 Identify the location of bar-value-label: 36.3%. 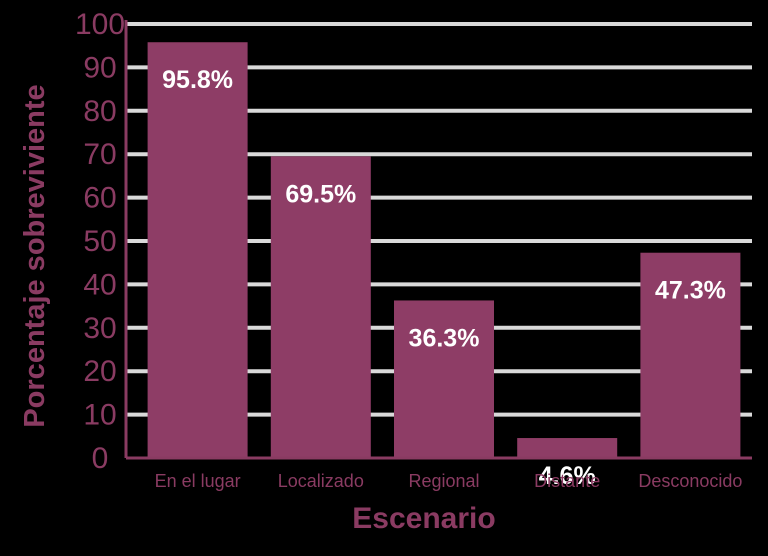
(444, 338).